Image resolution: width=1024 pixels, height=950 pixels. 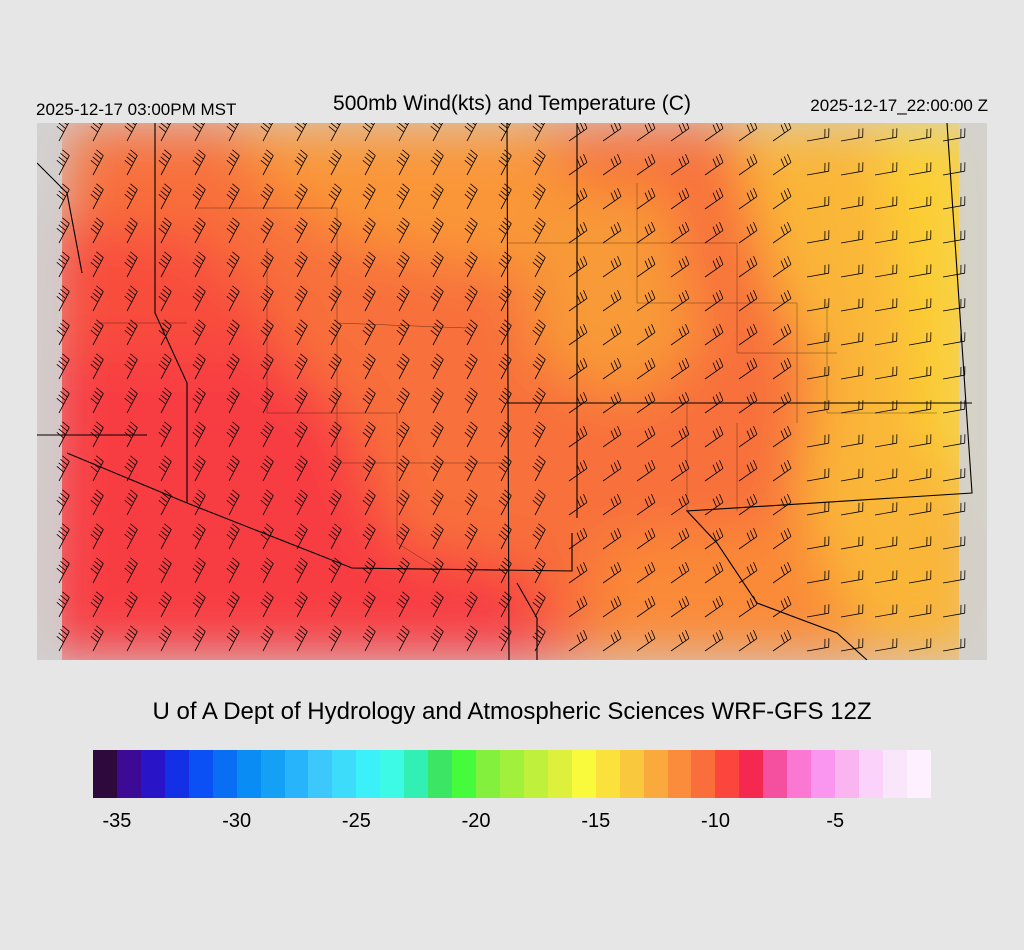 What do you see at coordinates (117, 821) in the screenshot?
I see `colorbar-tick-label: -35` at bounding box center [117, 821].